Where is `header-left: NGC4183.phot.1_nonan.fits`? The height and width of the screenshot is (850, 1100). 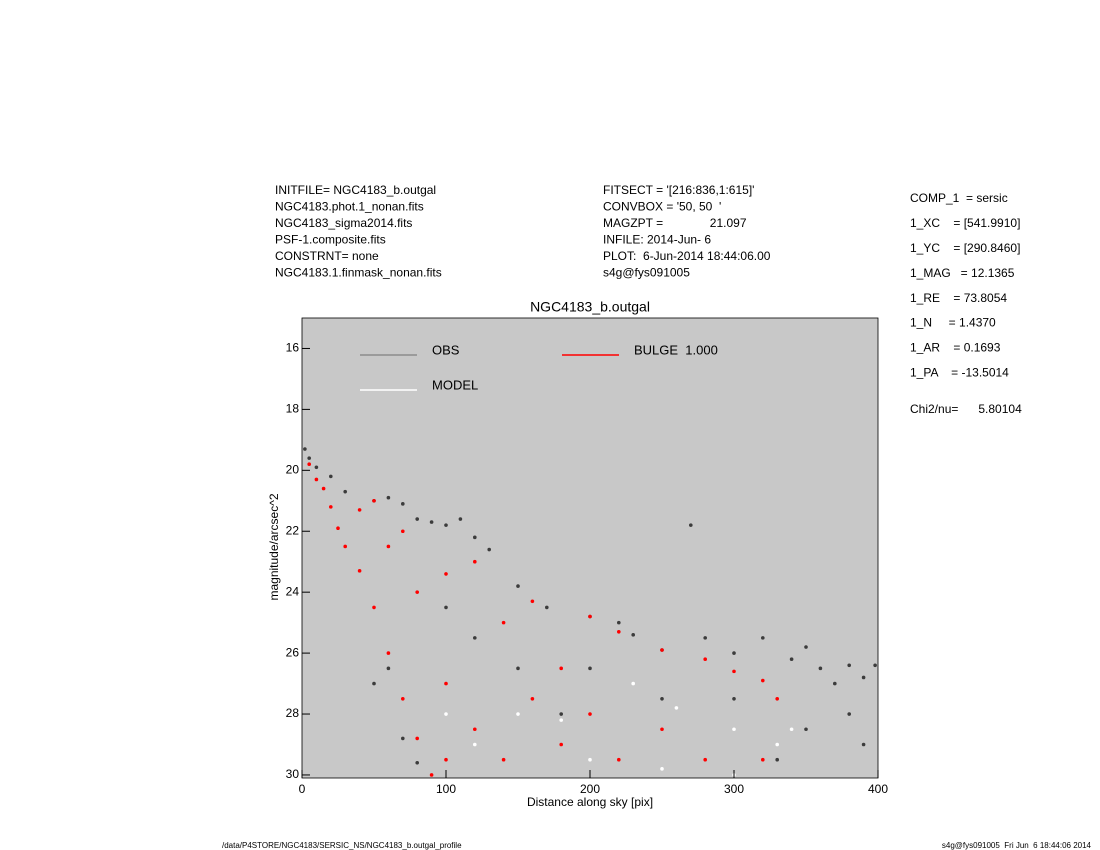
header-left: NGC4183.phot.1_nonan.fits is located at coordinates (349, 207).